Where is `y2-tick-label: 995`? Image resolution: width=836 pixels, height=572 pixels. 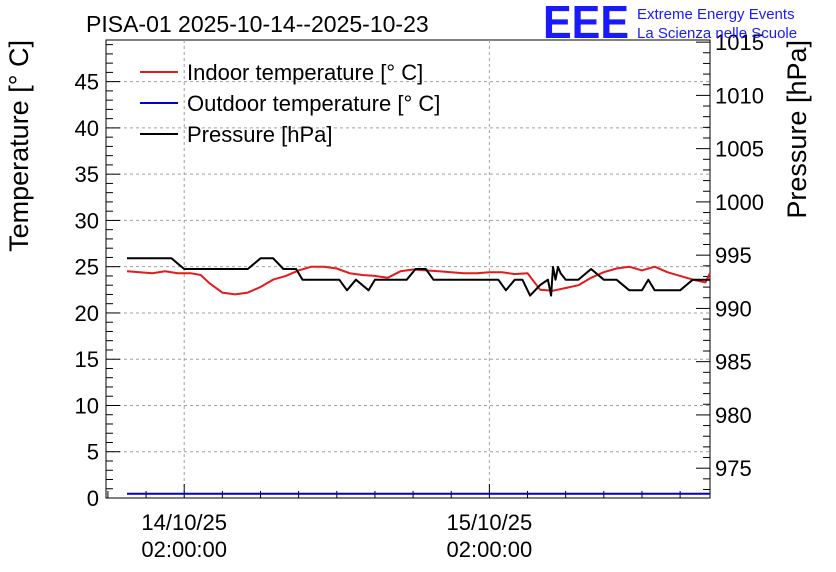 y2-tick-label: 995 is located at coordinates (733, 255).